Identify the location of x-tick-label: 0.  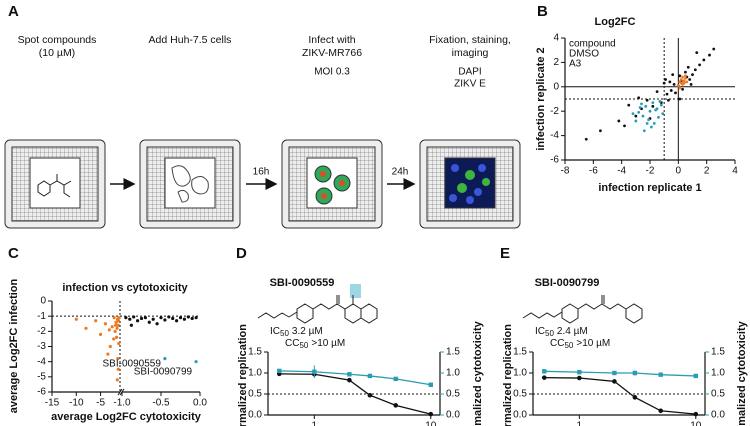
(679, 171).